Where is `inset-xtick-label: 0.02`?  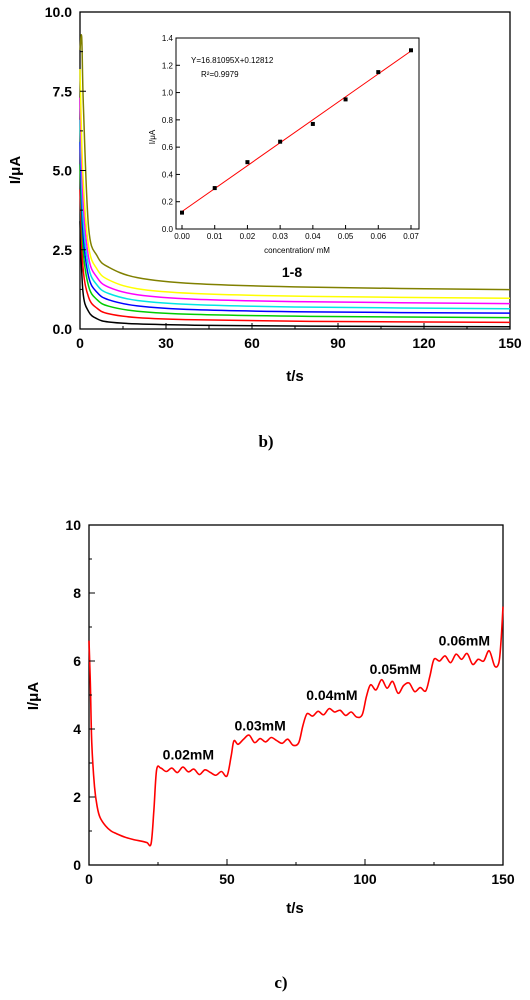 inset-xtick-label: 0.02 is located at coordinates (248, 236).